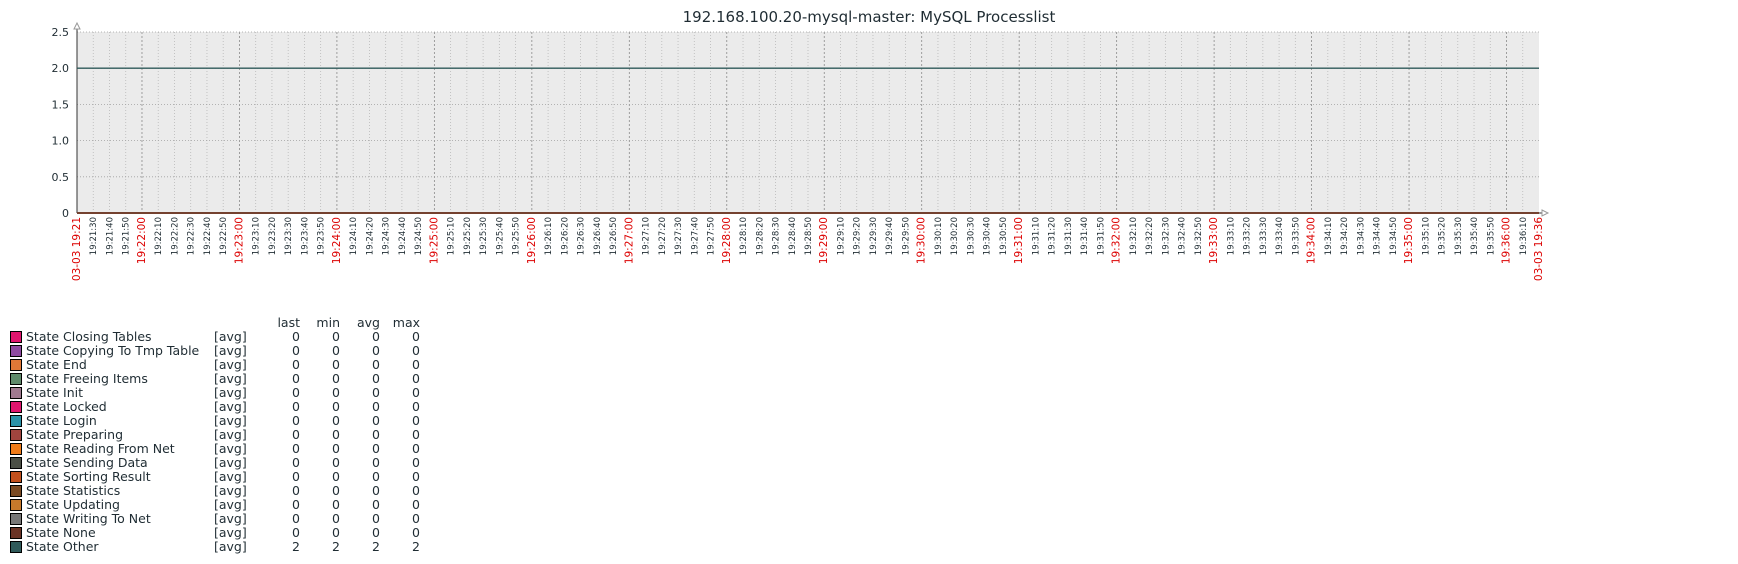  I want to click on legend-series-name: State Preparing, so click(74, 434).